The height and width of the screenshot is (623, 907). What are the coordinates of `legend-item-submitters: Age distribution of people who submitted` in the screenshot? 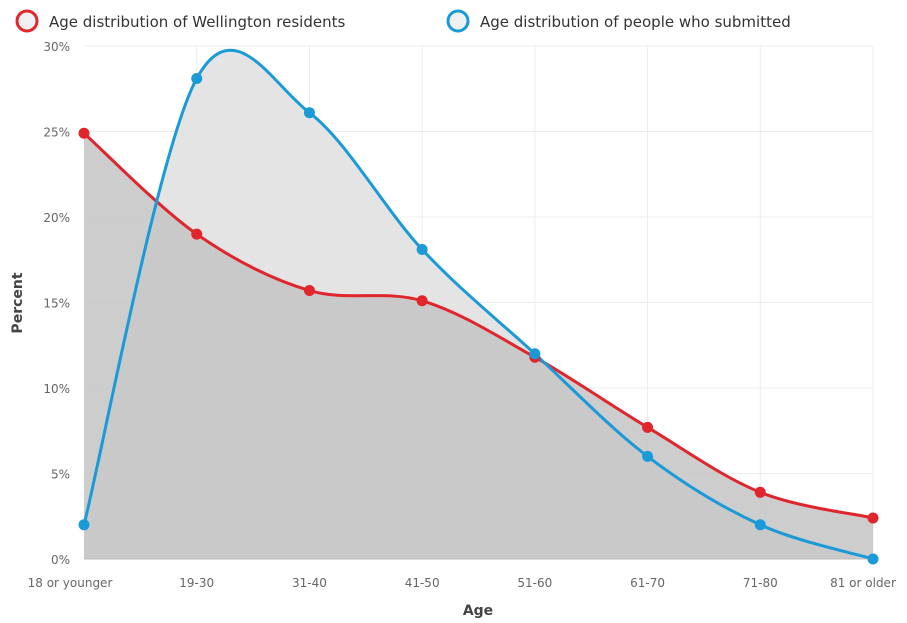 It's located at (618, 21).